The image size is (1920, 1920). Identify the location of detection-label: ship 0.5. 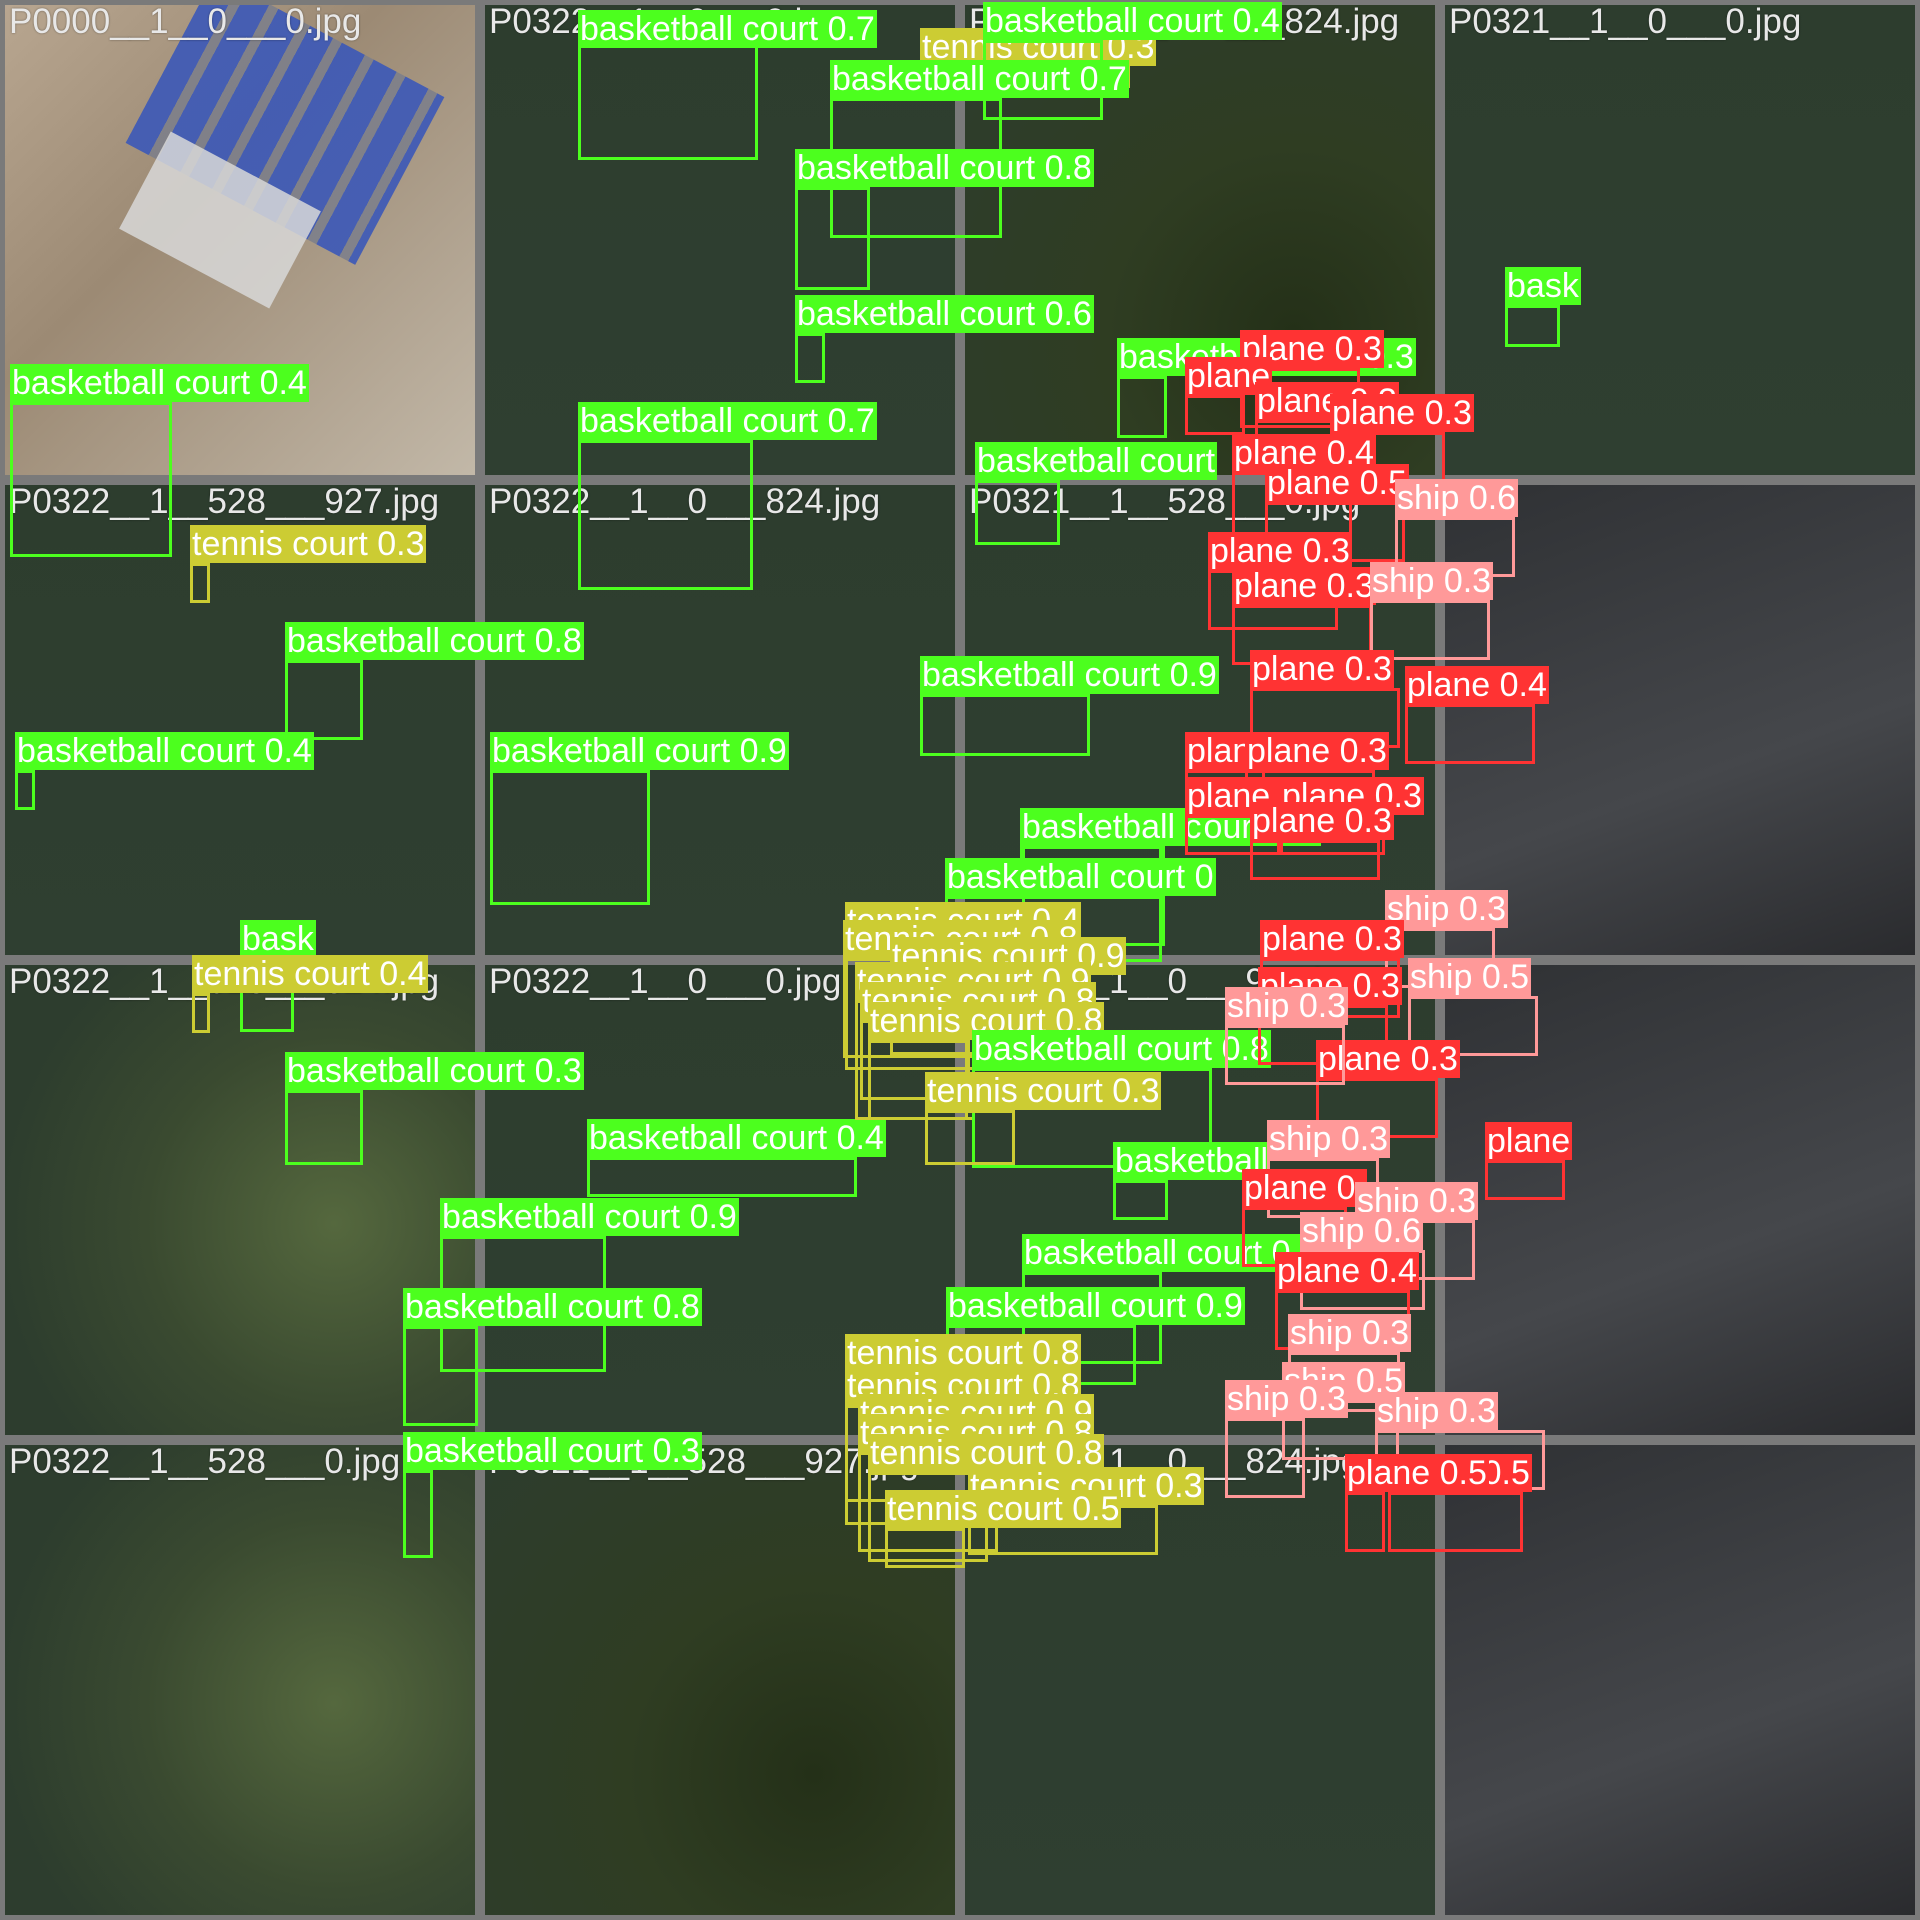
(1470, 977).